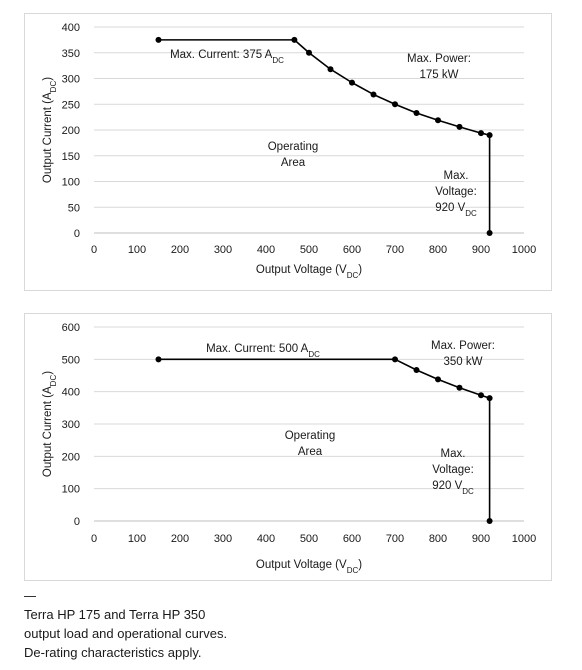  Describe the element at coordinates (439, 75) in the screenshot. I see `annotation-text: 175 kW` at that location.